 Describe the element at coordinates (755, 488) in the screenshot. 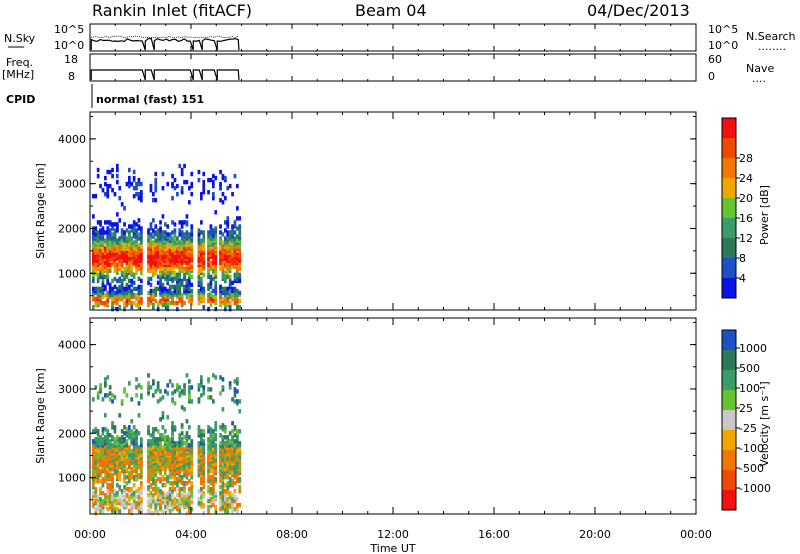

I see `colorbar-tick-label: -1000` at that location.